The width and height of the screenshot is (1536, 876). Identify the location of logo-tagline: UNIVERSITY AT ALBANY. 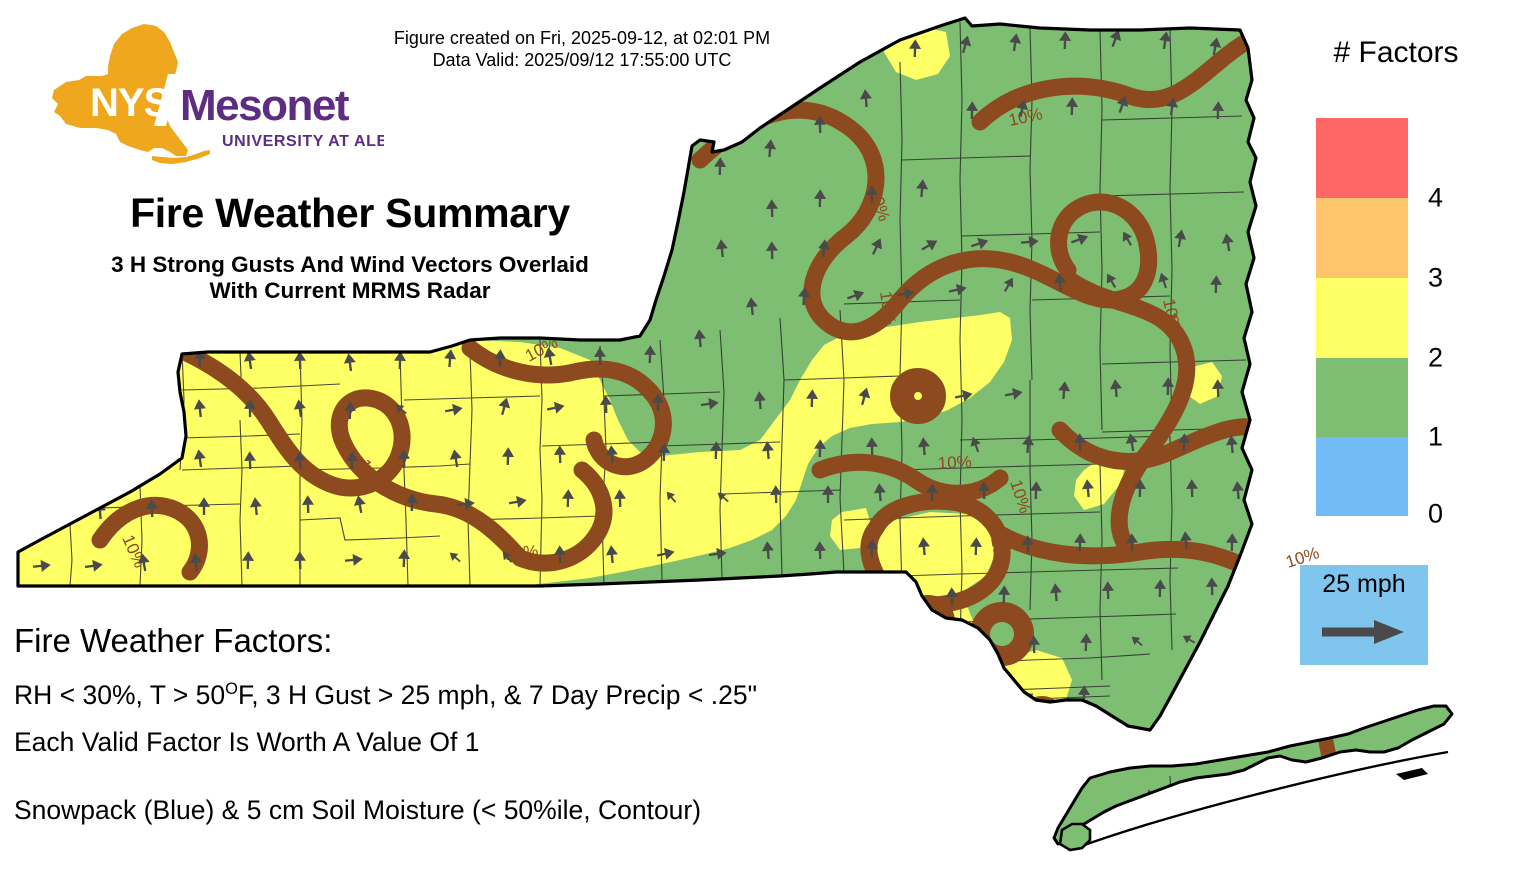
(303, 141).